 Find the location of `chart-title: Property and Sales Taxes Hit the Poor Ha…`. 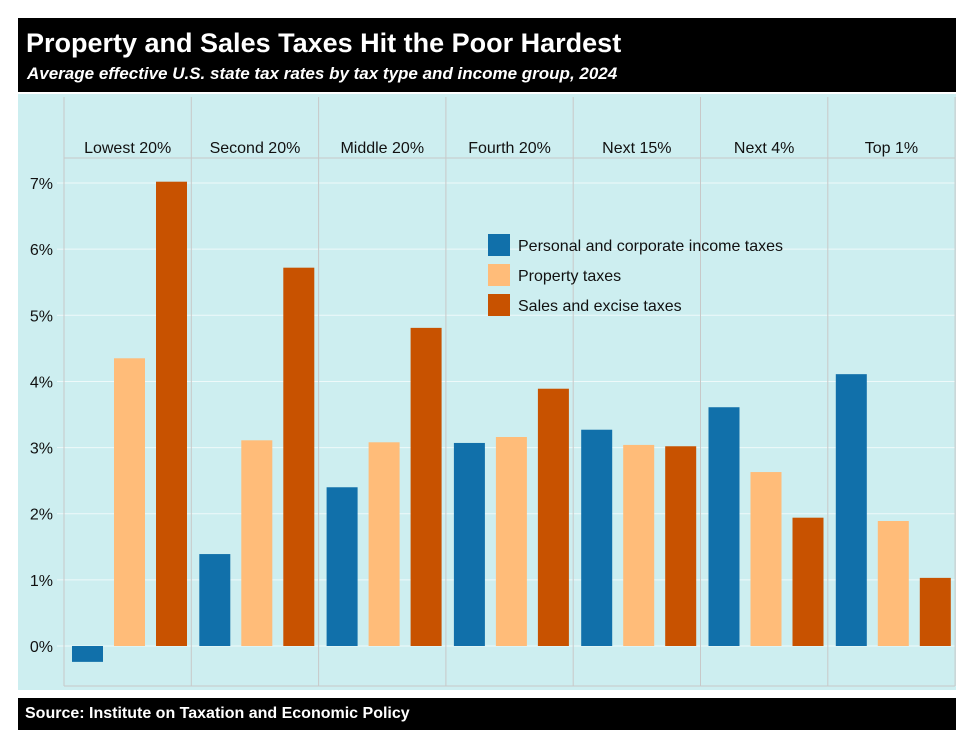

chart-title: Property and Sales Taxes Hit the Poor Ha… is located at coordinates (324, 43).